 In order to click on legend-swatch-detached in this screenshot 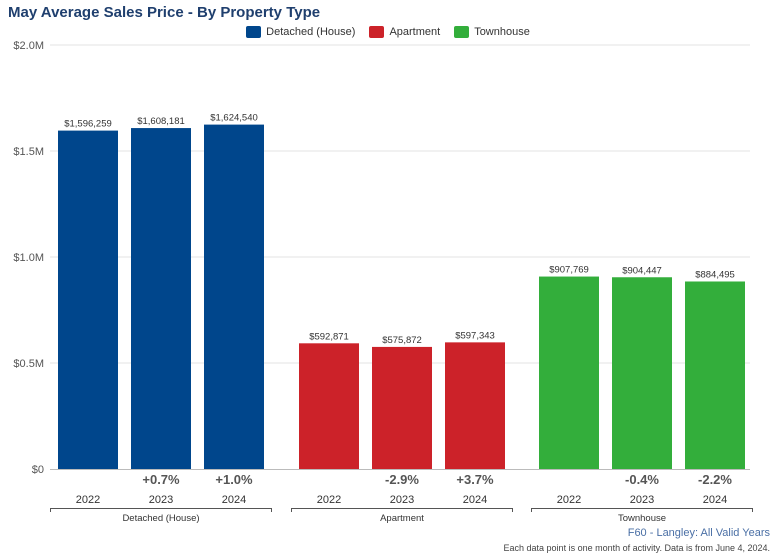, I will do `click(254, 32)`.